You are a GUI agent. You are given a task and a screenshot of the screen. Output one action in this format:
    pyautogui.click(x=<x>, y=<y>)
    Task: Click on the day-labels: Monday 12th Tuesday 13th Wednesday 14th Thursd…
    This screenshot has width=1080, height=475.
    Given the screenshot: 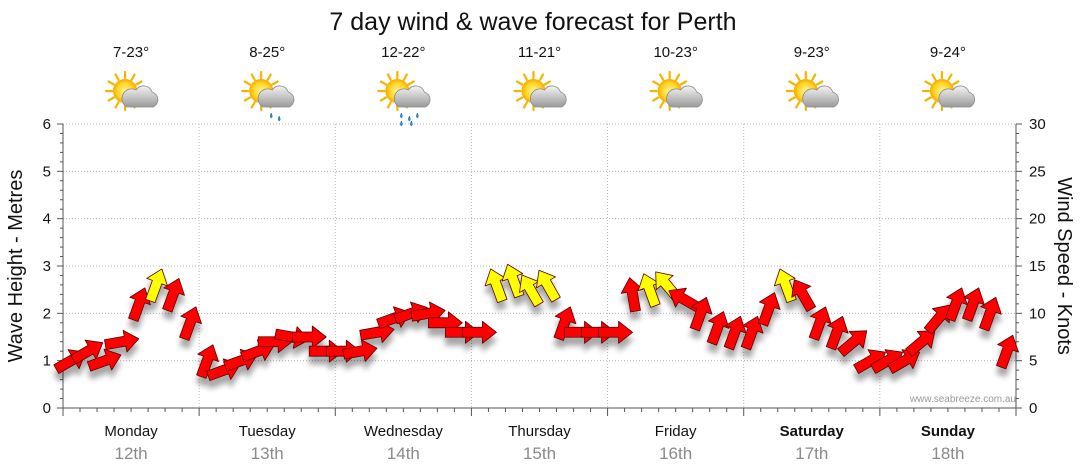 What is the action you would take?
    pyautogui.click(x=539, y=443)
    